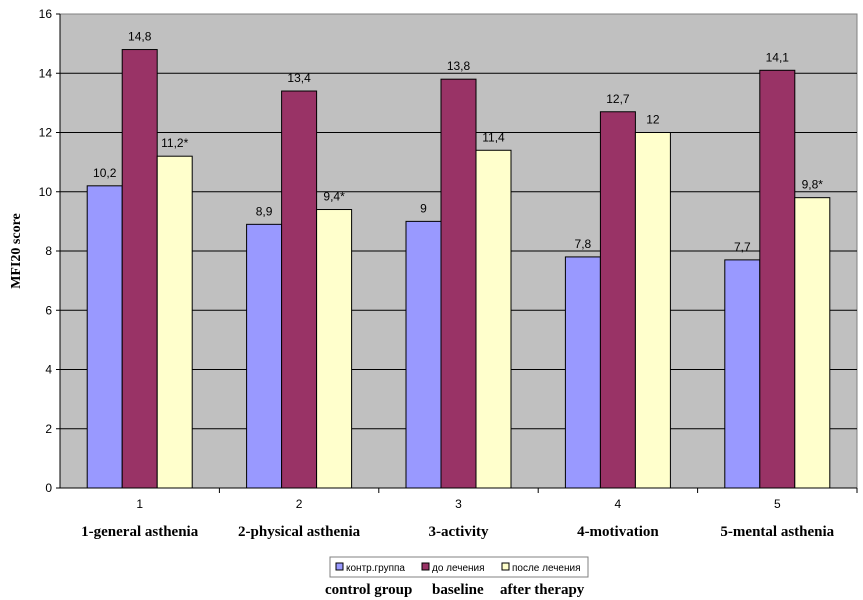  What do you see at coordinates (48, 370) in the screenshot?
I see `y-tick-label: 4` at bounding box center [48, 370].